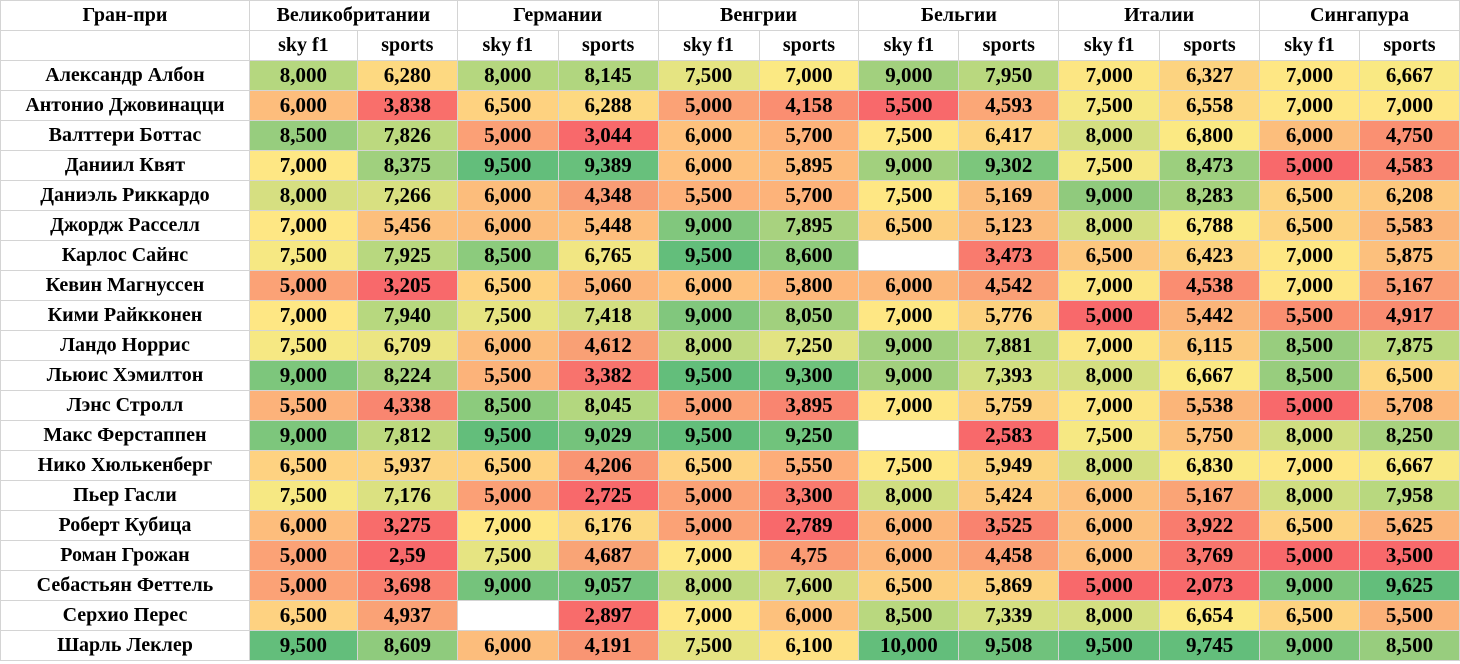 The width and height of the screenshot is (1460, 664). I want to click on value-cell: 8,283, so click(1210, 195).